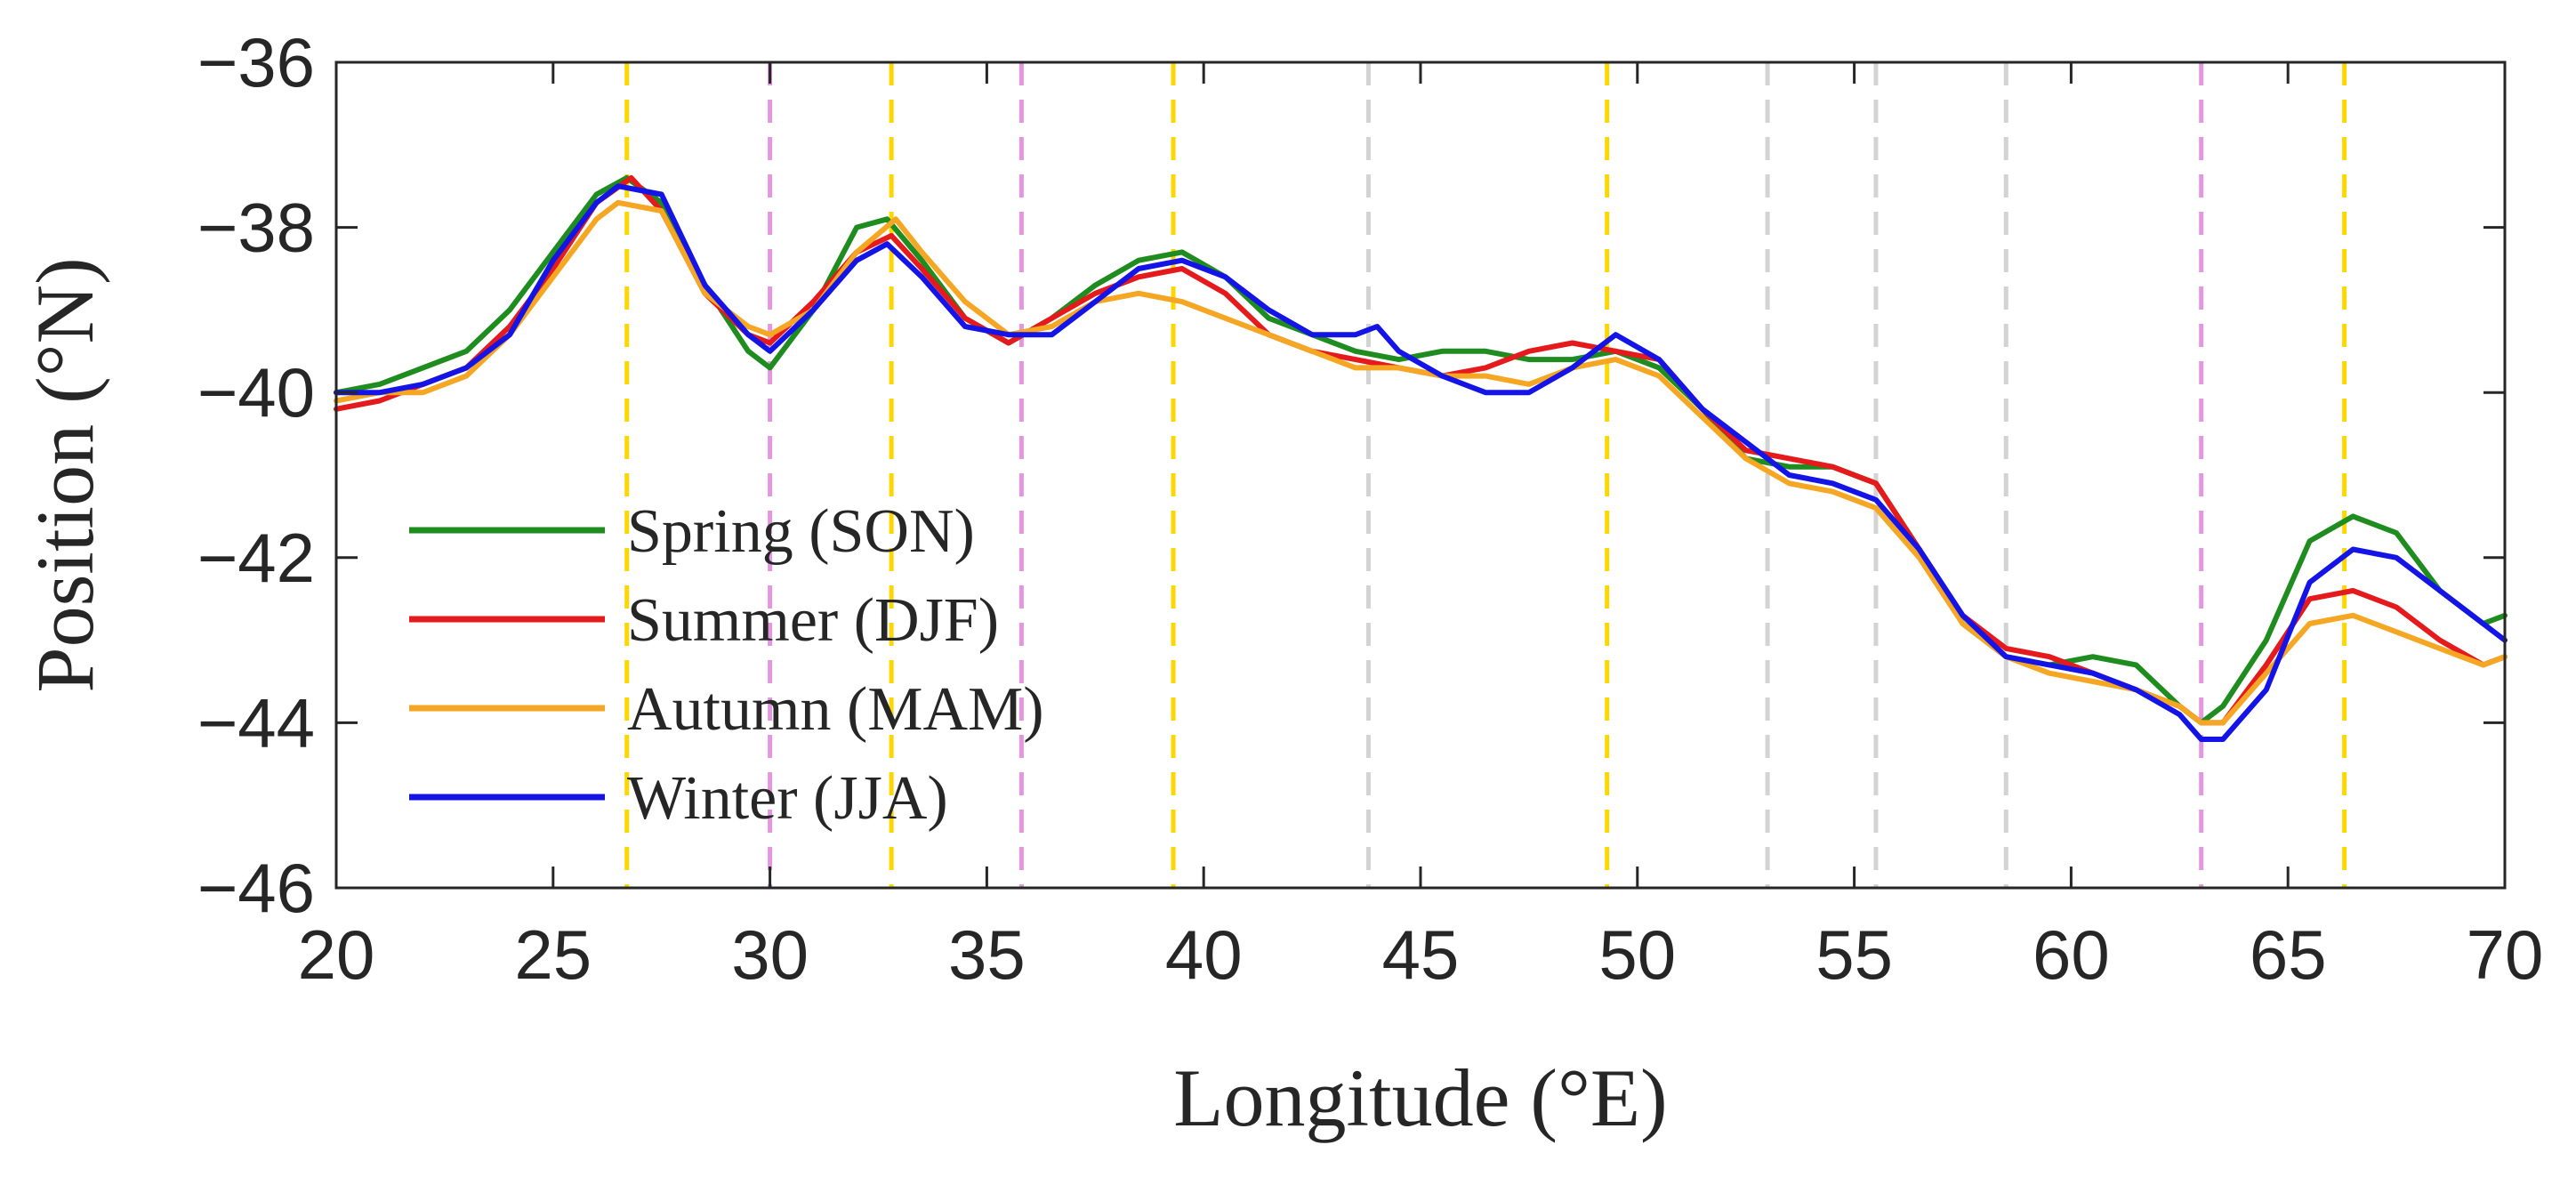 The width and height of the screenshot is (2576, 1177). Describe the element at coordinates (770, 954) in the screenshot. I see `x-tick-label: 30` at that location.